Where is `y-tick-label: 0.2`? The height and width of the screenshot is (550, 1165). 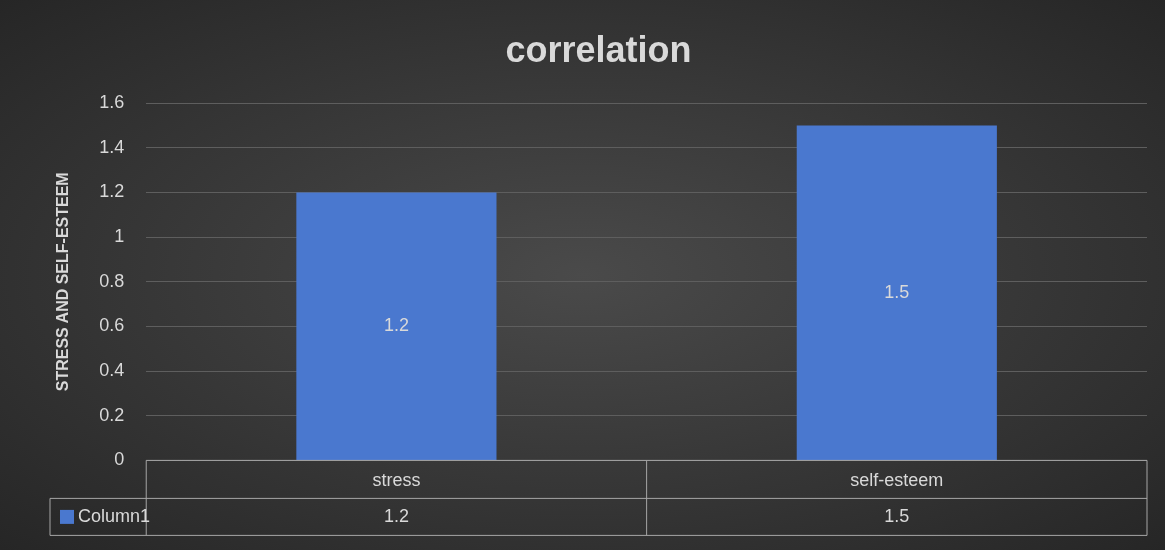
y-tick-label: 0.2 is located at coordinates (112, 414).